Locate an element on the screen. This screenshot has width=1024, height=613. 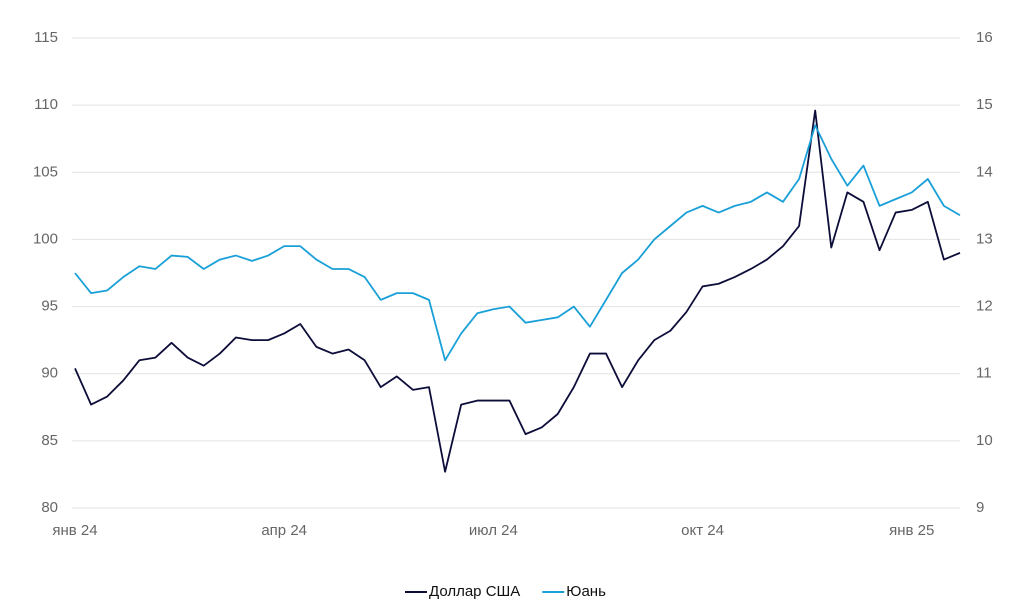
x-tick-label: апр 24 is located at coordinates (284, 530).